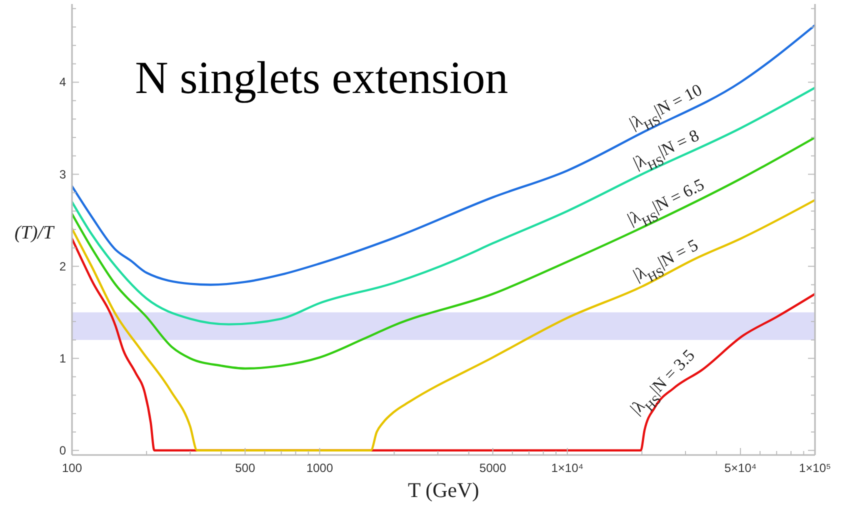  What do you see at coordinates (666, 201) in the screenshot?
I see `text: |λ$_{HS}$|N = 6.5` at bounding box center [666, 201].